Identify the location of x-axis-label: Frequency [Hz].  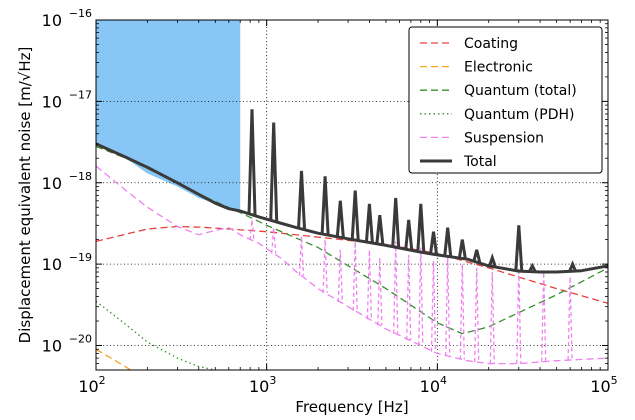
(351, 407).